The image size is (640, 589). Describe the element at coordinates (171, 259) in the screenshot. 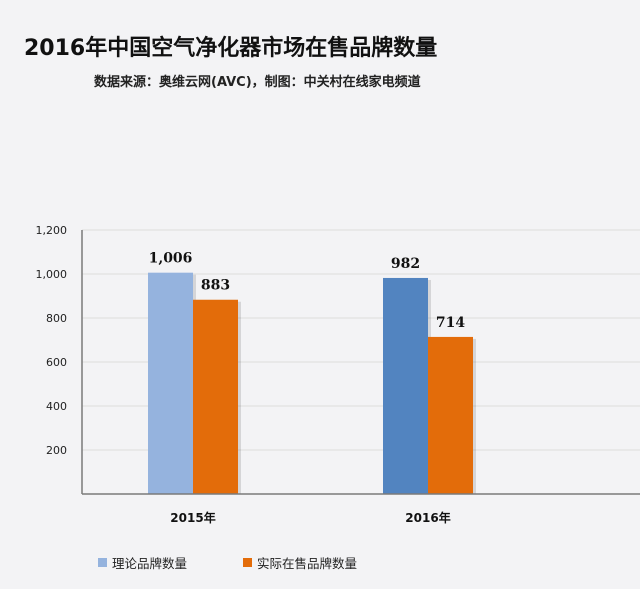

I see `data-label: 1,006` at that location.